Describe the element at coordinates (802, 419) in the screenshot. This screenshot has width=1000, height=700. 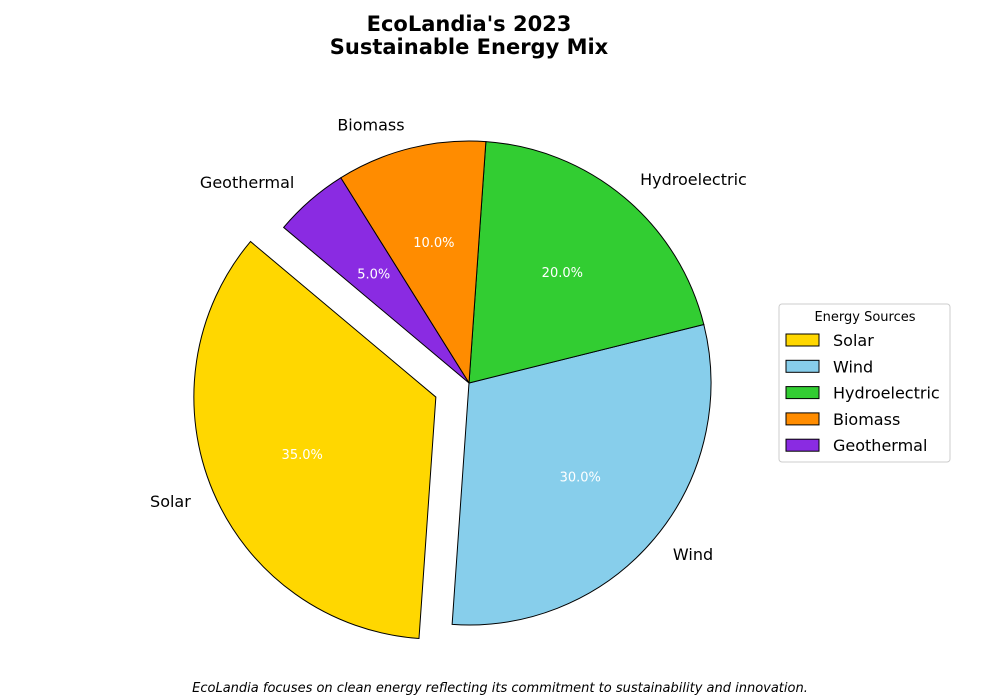
I see `legend-swatch-biomass` at that location.